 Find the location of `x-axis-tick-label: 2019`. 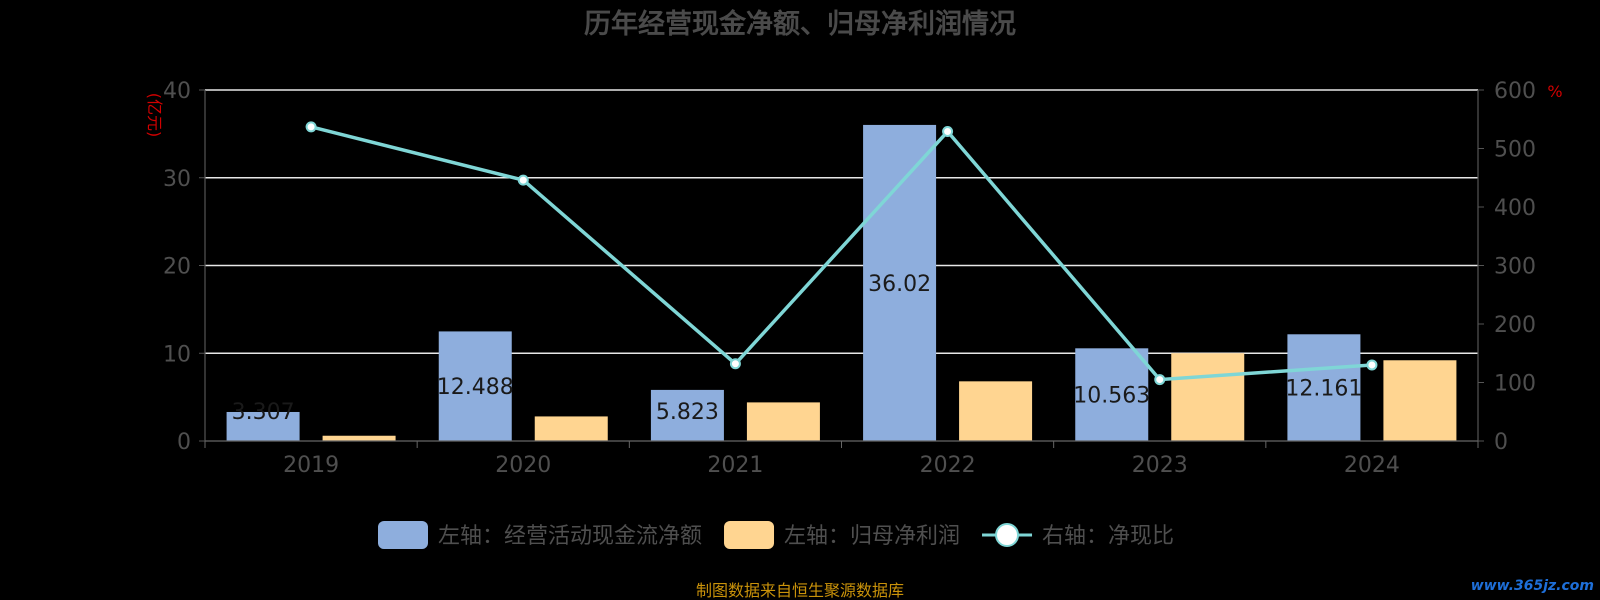

x-axis-tick-label: 2019 is located at coordinates (311, 465).